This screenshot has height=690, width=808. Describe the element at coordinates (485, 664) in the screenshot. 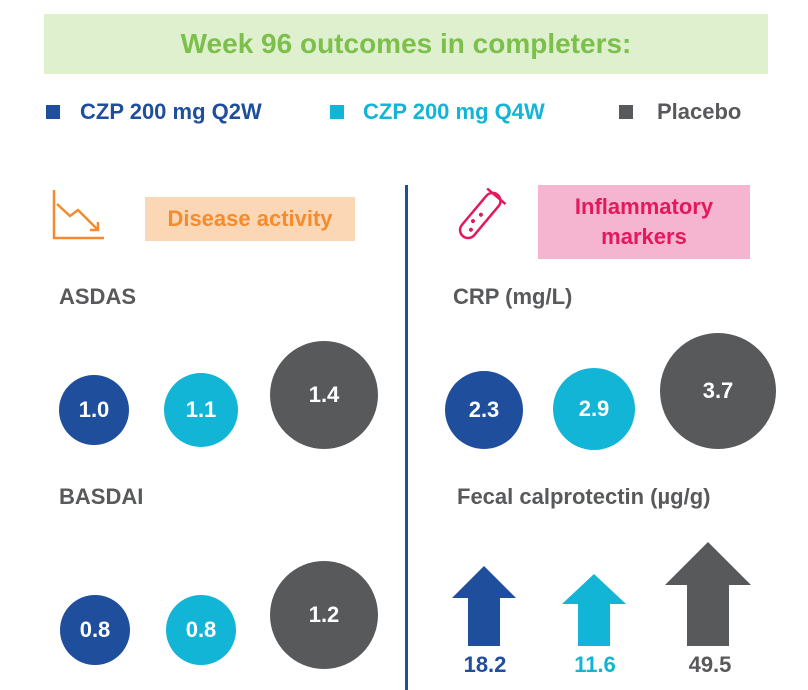

I see `calprotectin-czp-q2w-value: 18.2` at that location.